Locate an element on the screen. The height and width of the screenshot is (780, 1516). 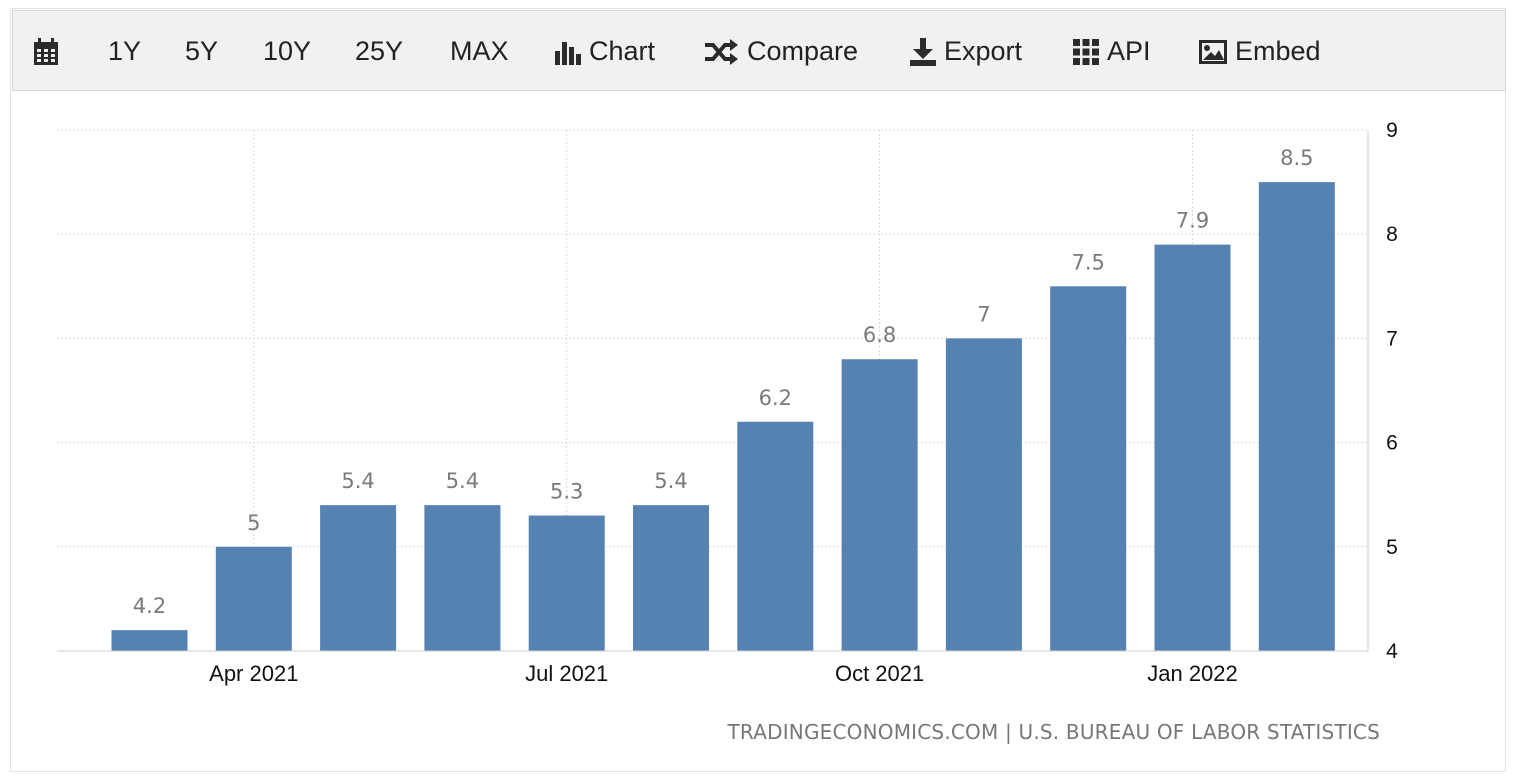
range-max-button: MAX is located at coordinates (479, 51).